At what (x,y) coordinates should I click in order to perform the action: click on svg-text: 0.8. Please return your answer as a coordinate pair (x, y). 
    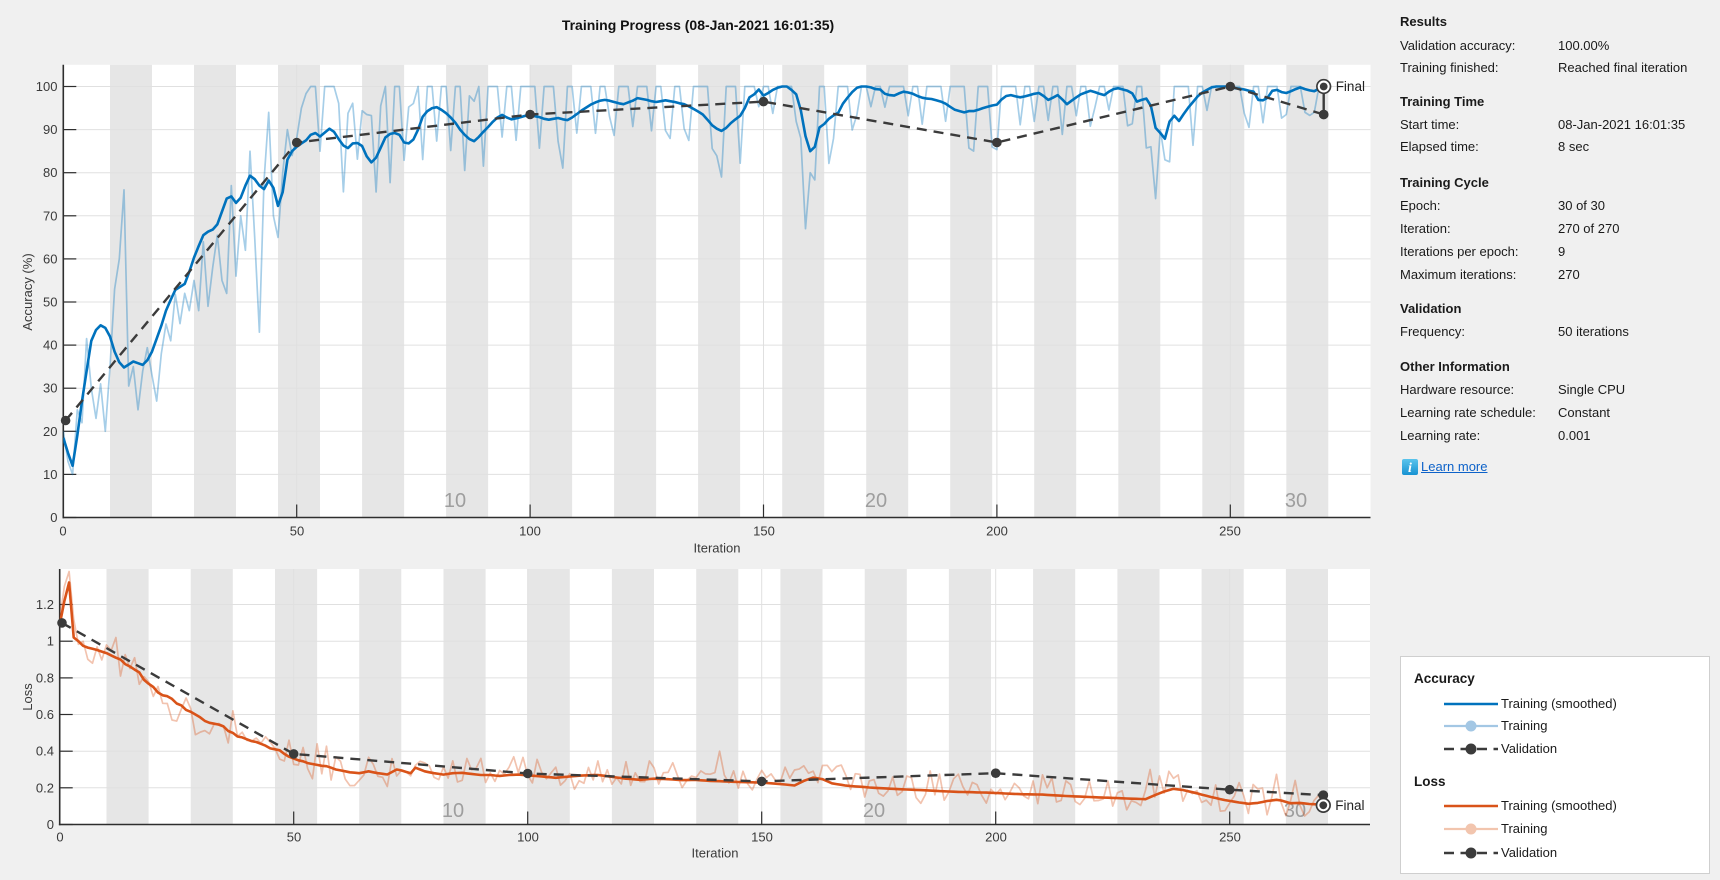
    Looking at the image, I should click on (45, 677).